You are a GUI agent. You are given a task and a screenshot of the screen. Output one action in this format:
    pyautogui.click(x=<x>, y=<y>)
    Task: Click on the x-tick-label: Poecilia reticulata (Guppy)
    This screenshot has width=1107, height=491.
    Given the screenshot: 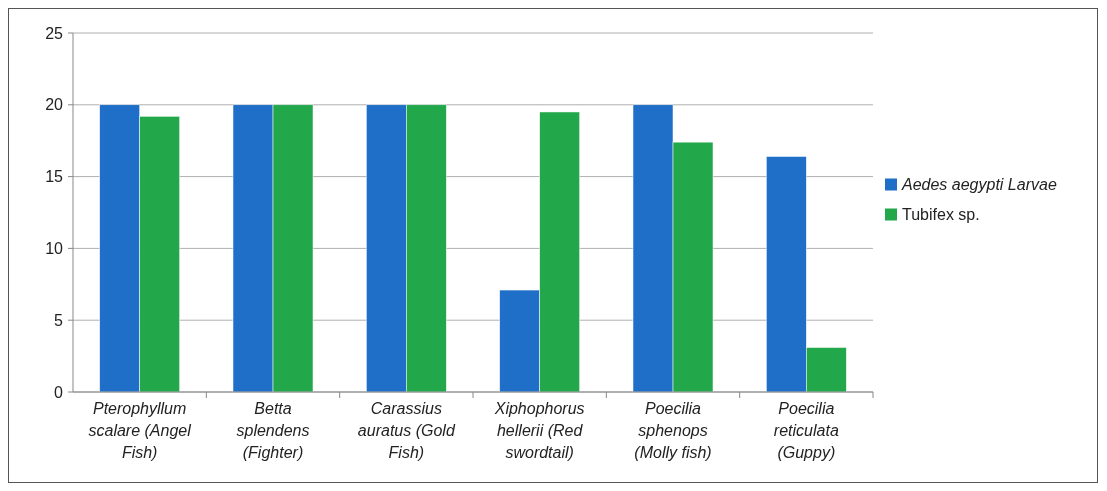 What is the action you would take?
    pyautogui.click(x=806, y=430)
    